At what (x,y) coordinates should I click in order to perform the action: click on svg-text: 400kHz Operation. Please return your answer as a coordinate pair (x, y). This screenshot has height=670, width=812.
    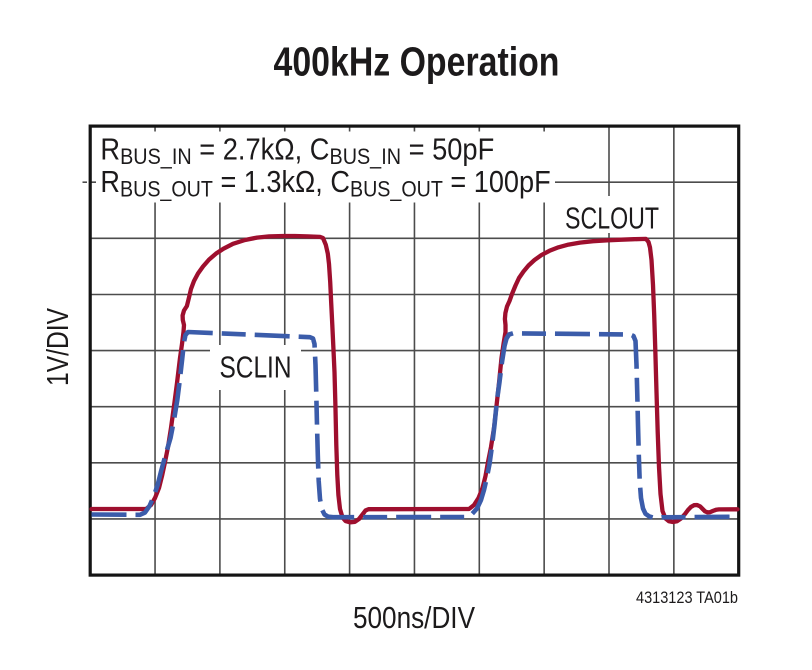
    Looking at the image, I should click on (417, 62).